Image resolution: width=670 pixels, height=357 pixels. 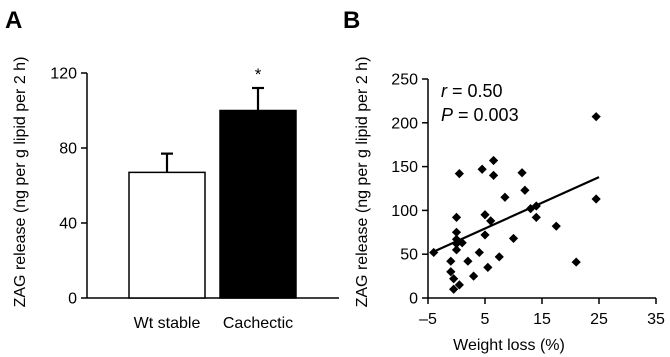 I want to click on panel-b-x-tick-label: 35, so click(x=656, y=319).